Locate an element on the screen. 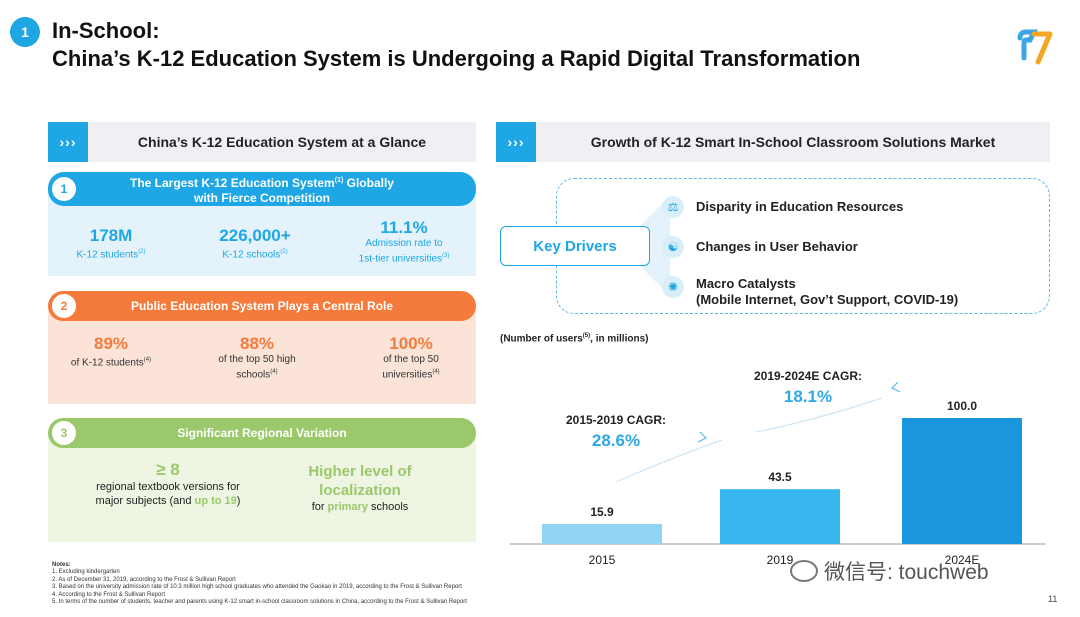 The image size is (1080, 617). units-label-end: , in millions) is located at coordinates (619, 339).